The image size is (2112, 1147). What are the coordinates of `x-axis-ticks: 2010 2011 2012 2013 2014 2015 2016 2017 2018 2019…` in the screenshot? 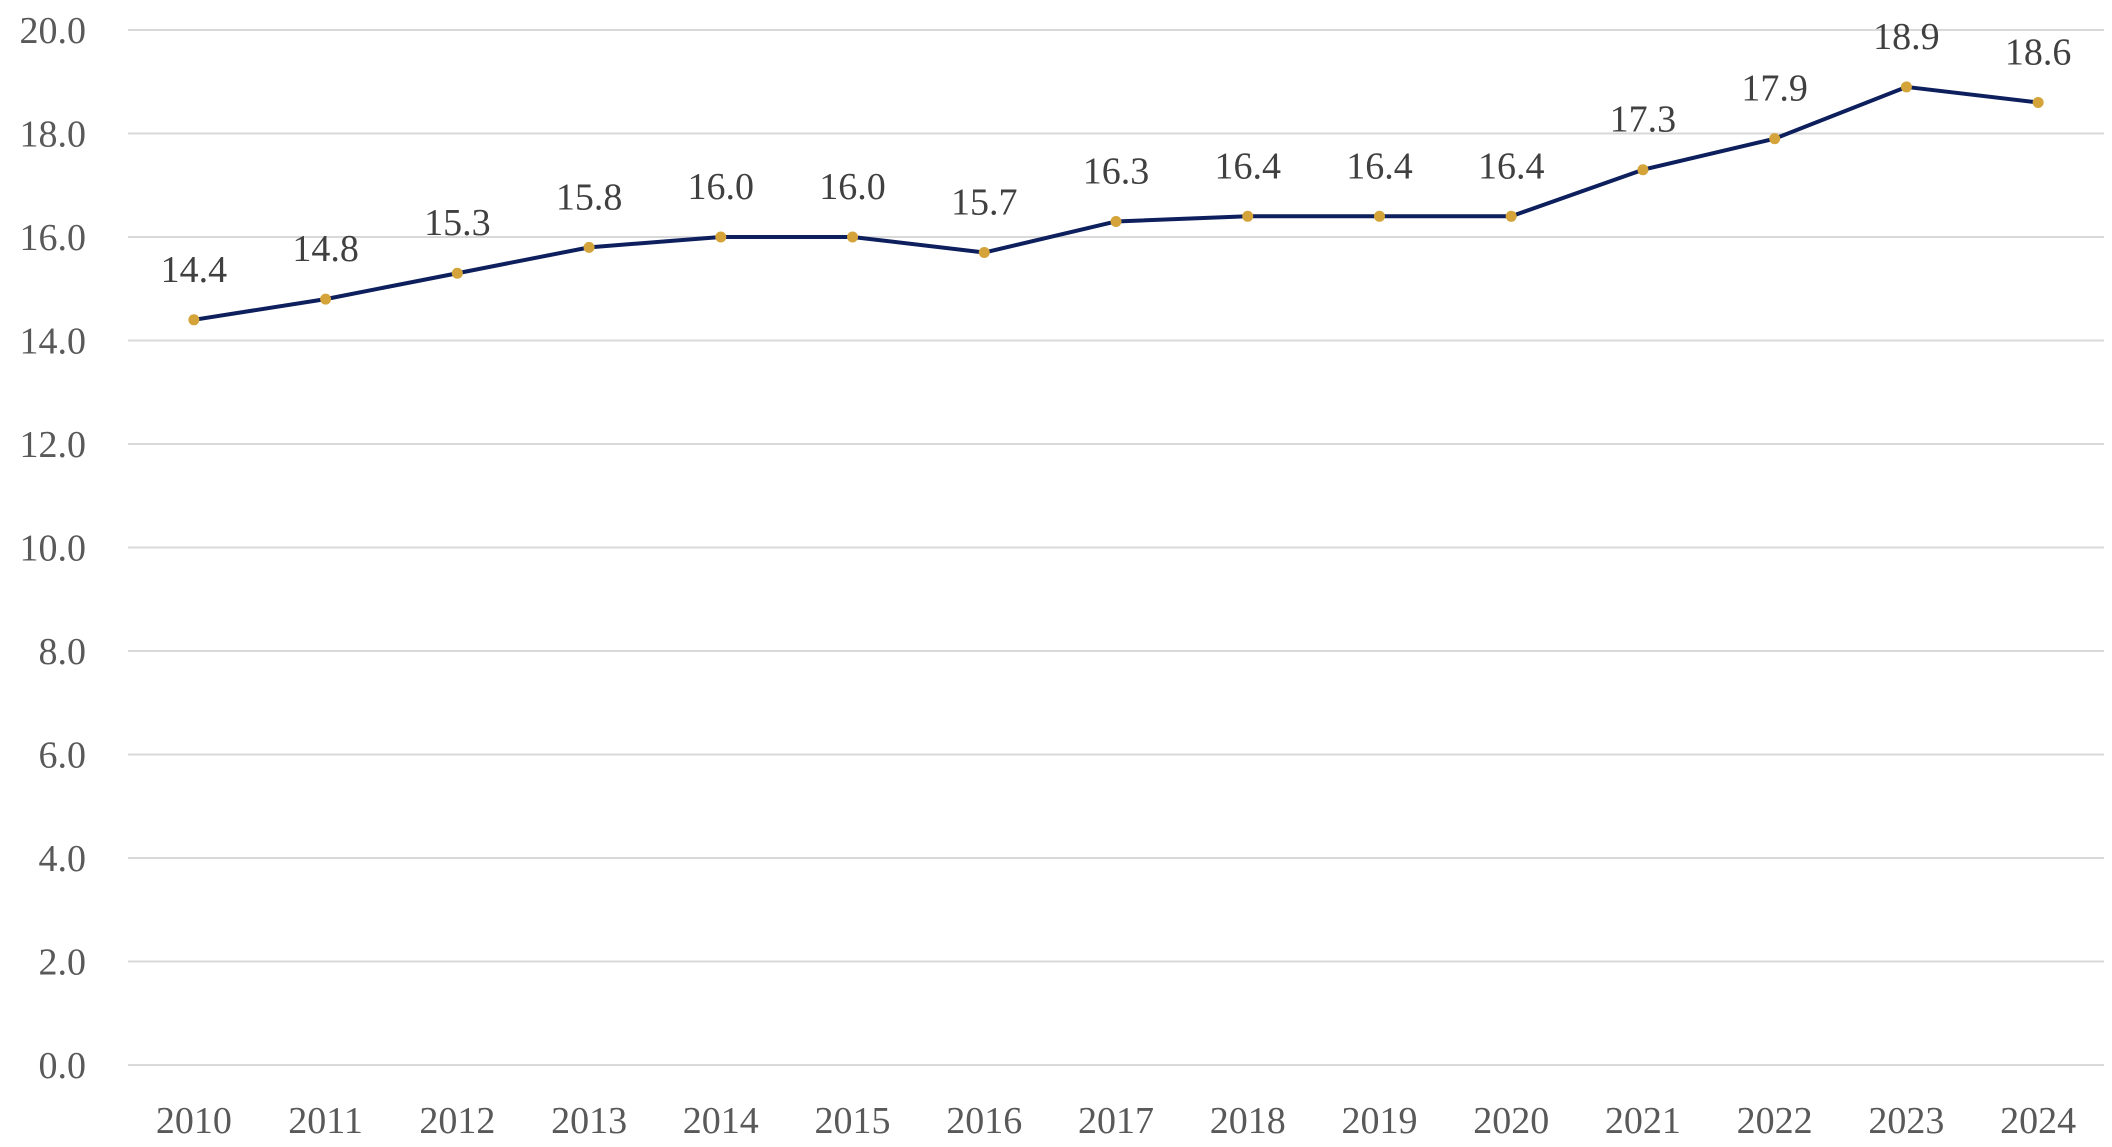 It's located at (1116, 1121).